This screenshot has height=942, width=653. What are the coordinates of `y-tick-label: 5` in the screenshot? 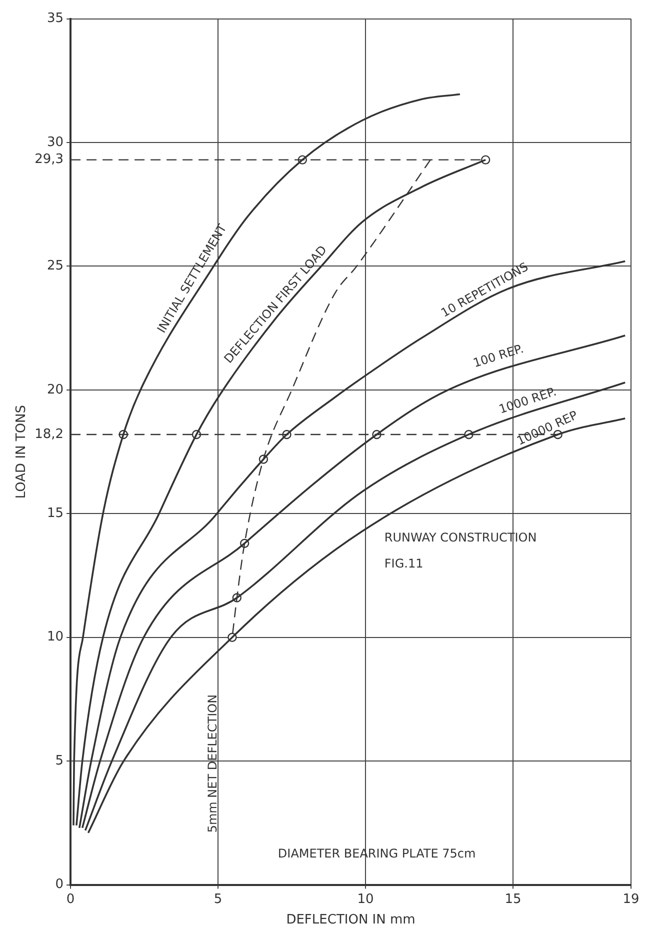 It's located at (59, 760).